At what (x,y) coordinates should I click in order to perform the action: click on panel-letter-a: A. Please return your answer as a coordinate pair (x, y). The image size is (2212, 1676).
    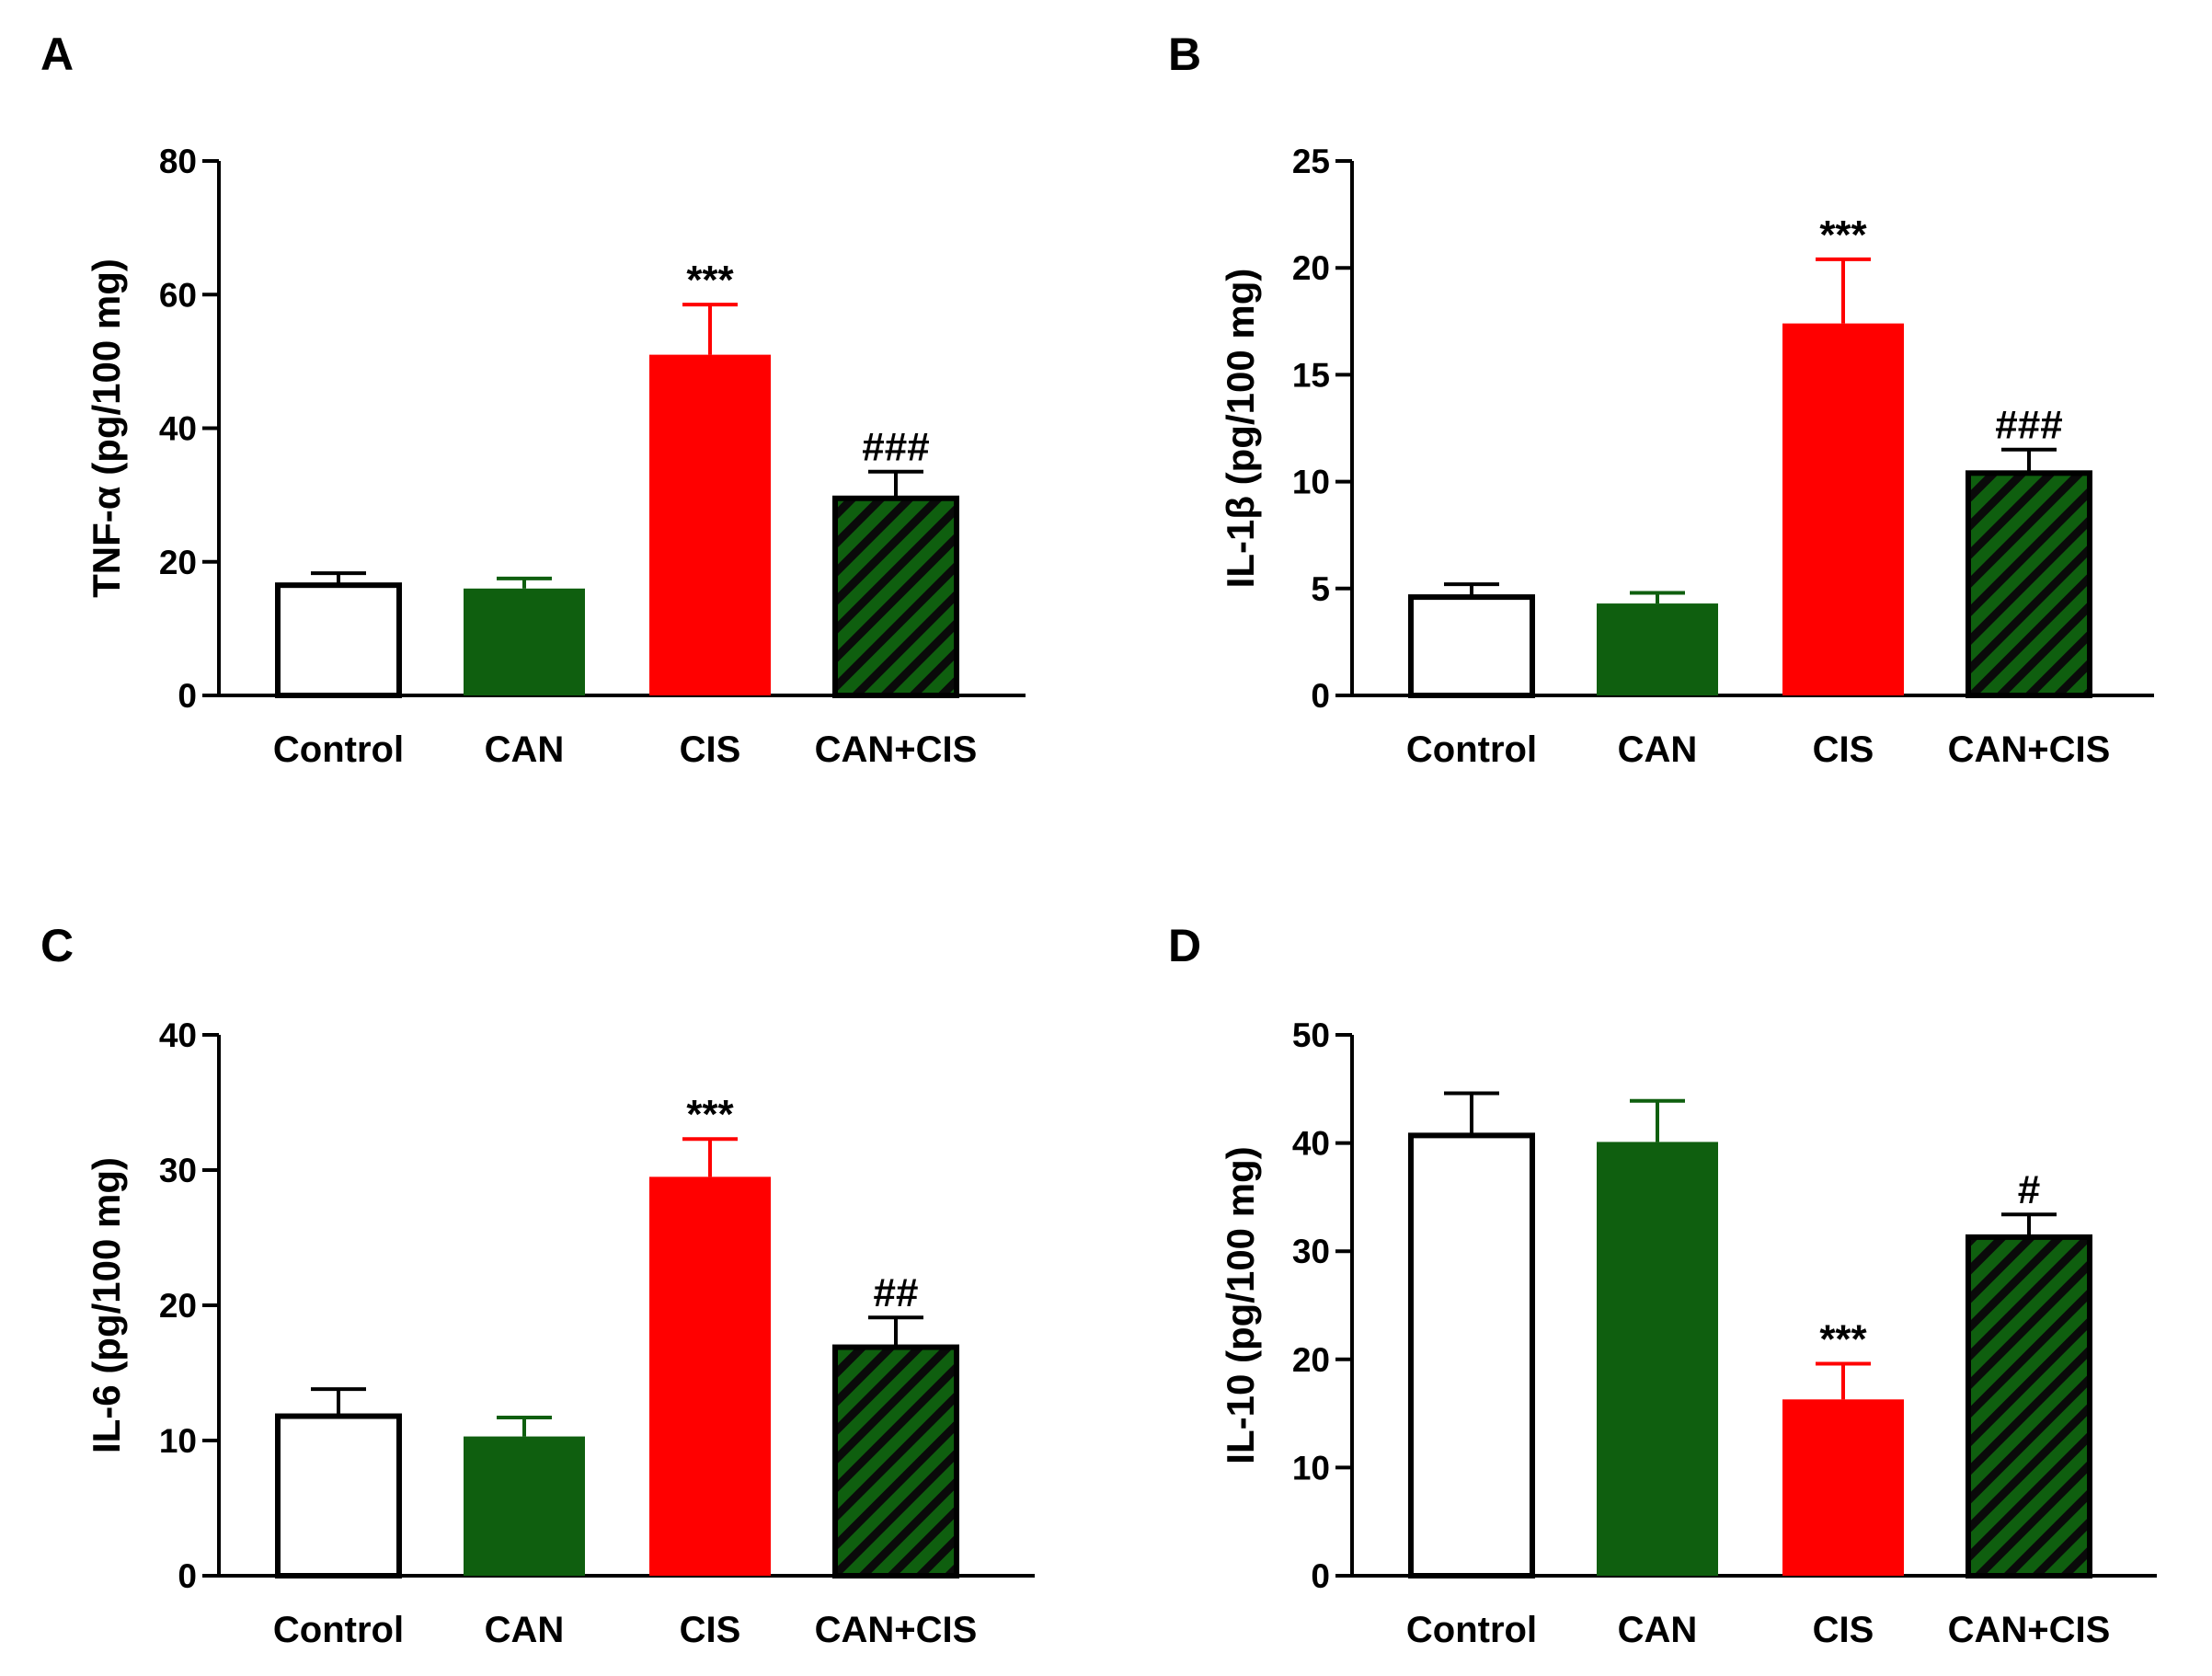
    Looking at the image, I should click on (57, 54).